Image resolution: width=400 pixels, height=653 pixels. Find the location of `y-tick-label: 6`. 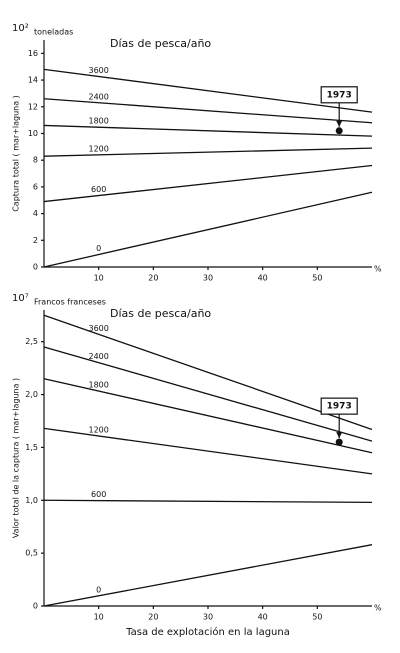

y-tick-label: 6 is located at coordinates (35, 186).